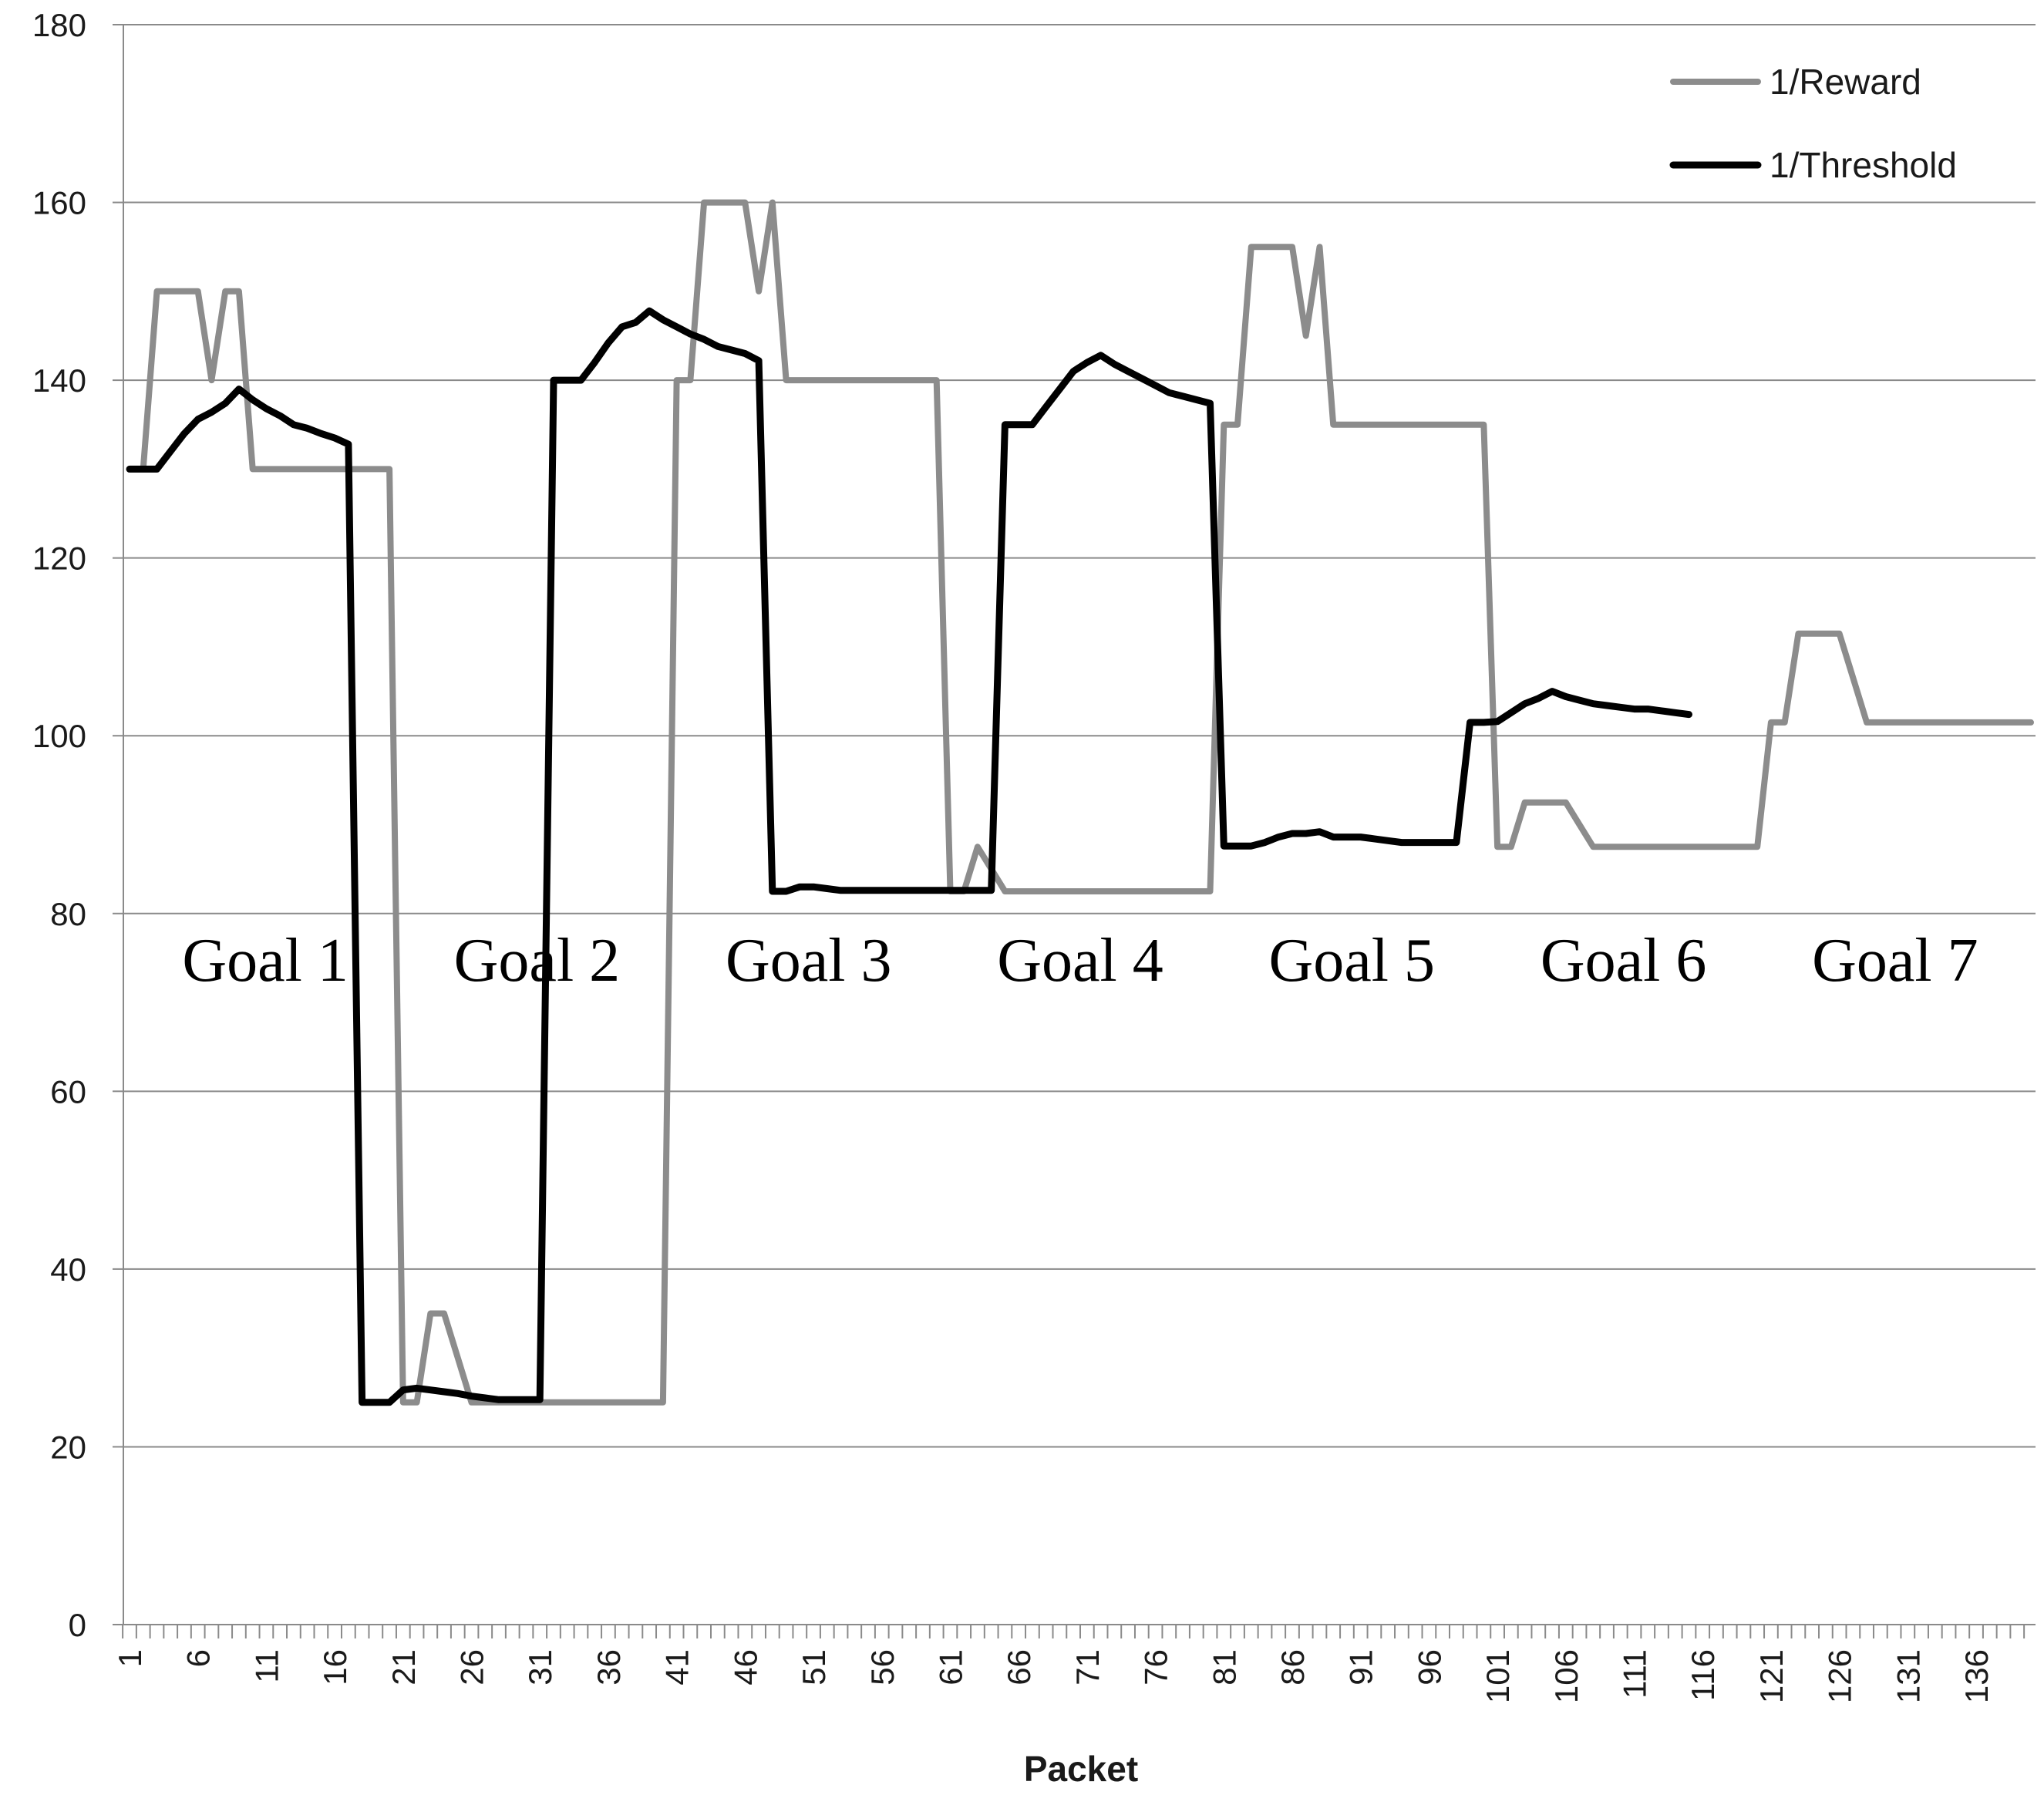  Describe the element at coordinates (68, 1269) in the screenshot. I see `y-tick-label: 40` at that location.